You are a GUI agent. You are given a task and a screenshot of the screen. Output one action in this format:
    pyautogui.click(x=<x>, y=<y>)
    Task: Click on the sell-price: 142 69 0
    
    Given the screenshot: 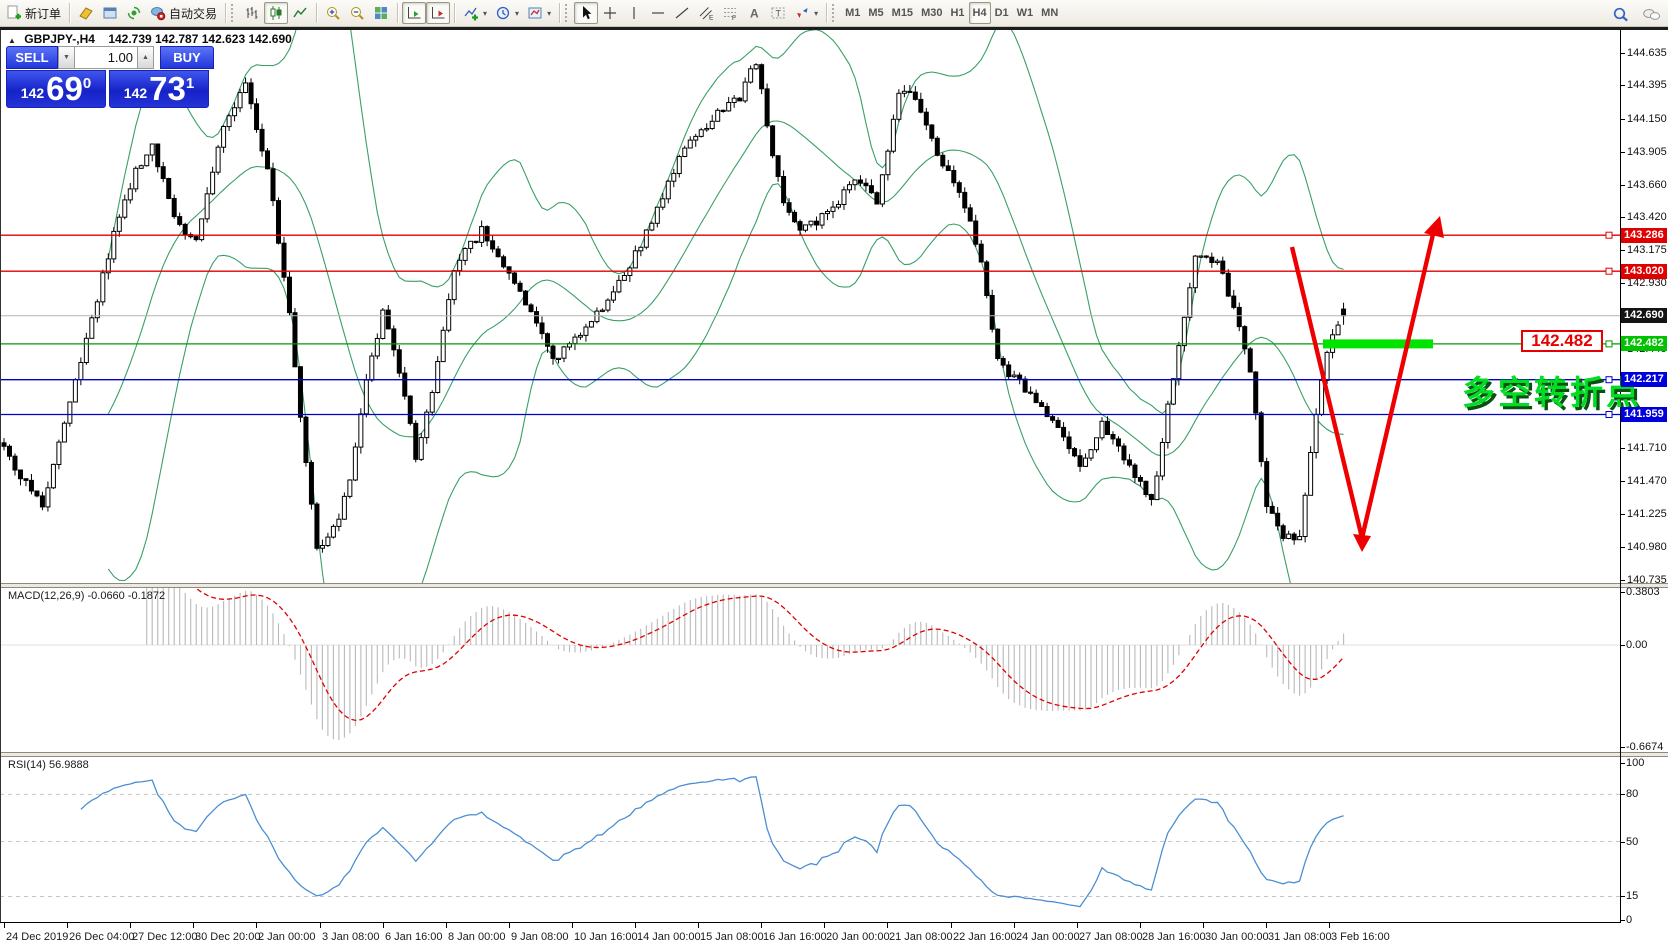 What is the action you would take?
    pyautogui.click(x=56, y=89)
    